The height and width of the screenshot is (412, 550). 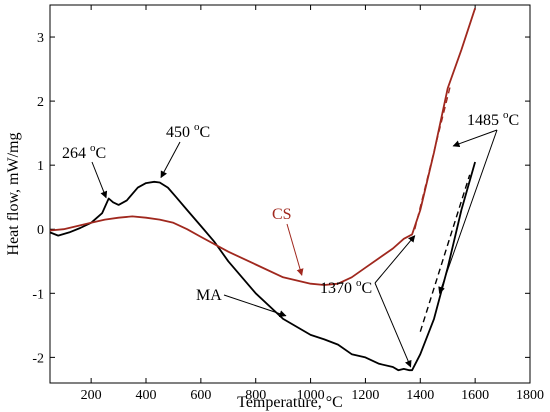 I want to click on y-tick-label: 2, so click(x=40, y=102).